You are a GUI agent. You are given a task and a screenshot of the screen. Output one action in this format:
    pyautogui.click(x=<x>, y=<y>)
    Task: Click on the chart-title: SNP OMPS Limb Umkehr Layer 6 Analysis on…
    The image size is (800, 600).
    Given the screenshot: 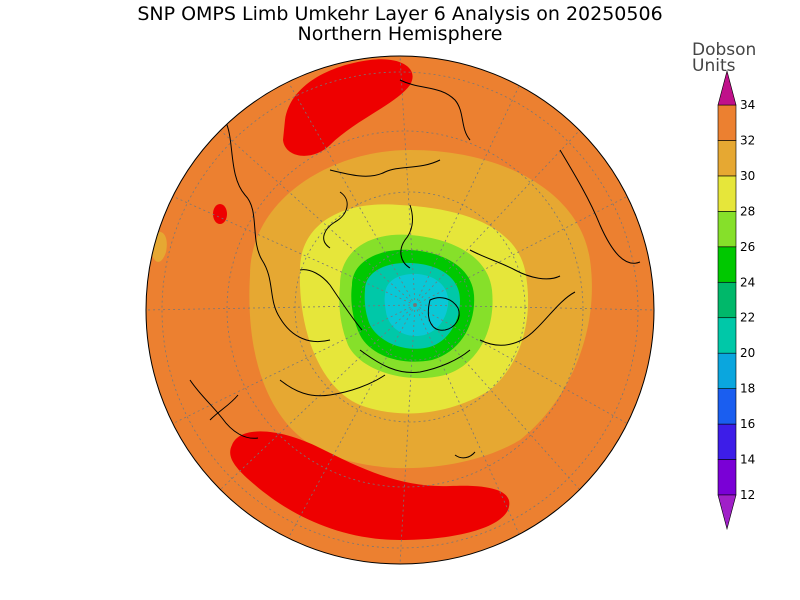 What is the action you would take?
    pyautogui.click(x=400, y=14)
    